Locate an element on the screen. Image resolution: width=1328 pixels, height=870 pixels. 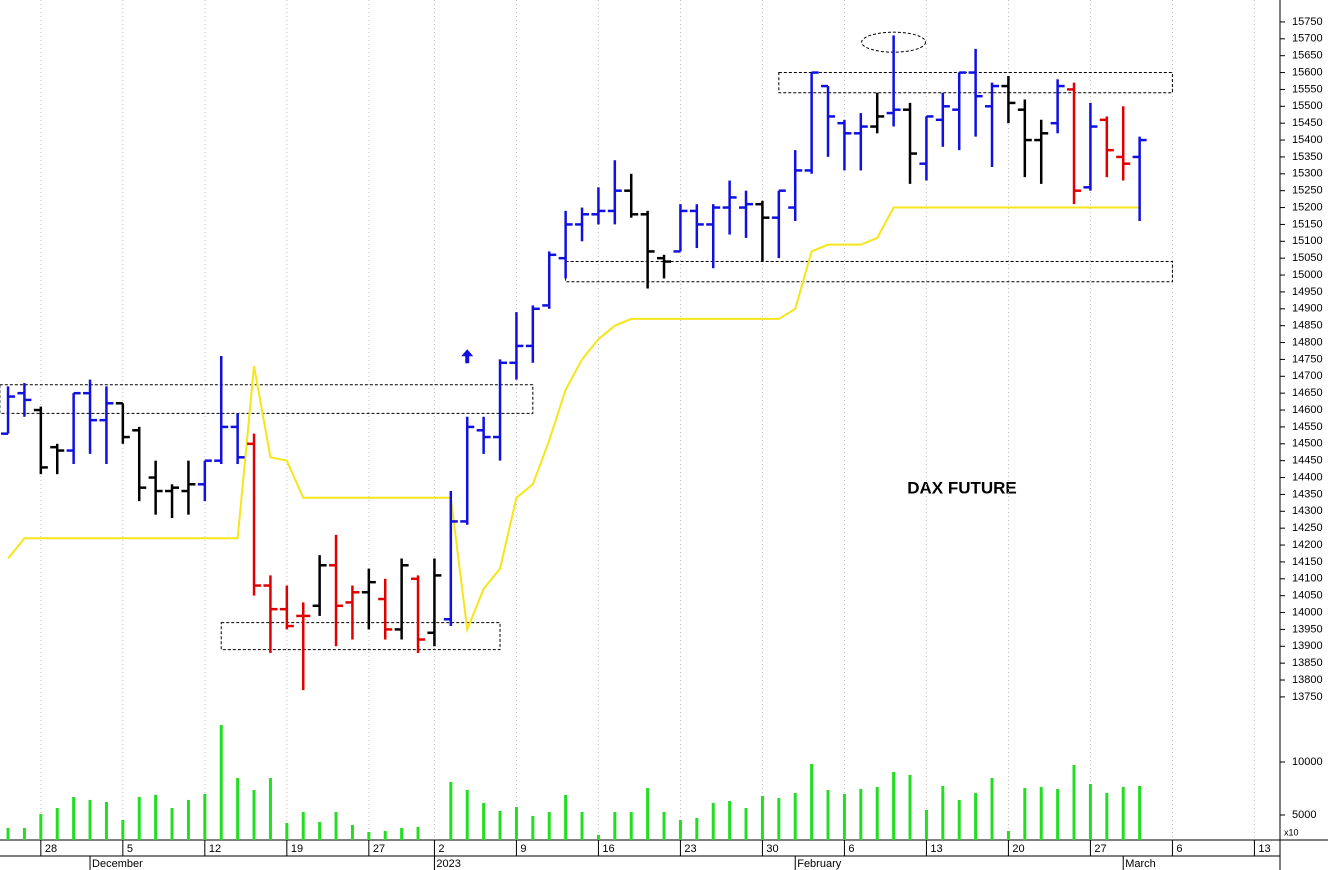
month-label: 2023 is located at coordinates (448, 864).